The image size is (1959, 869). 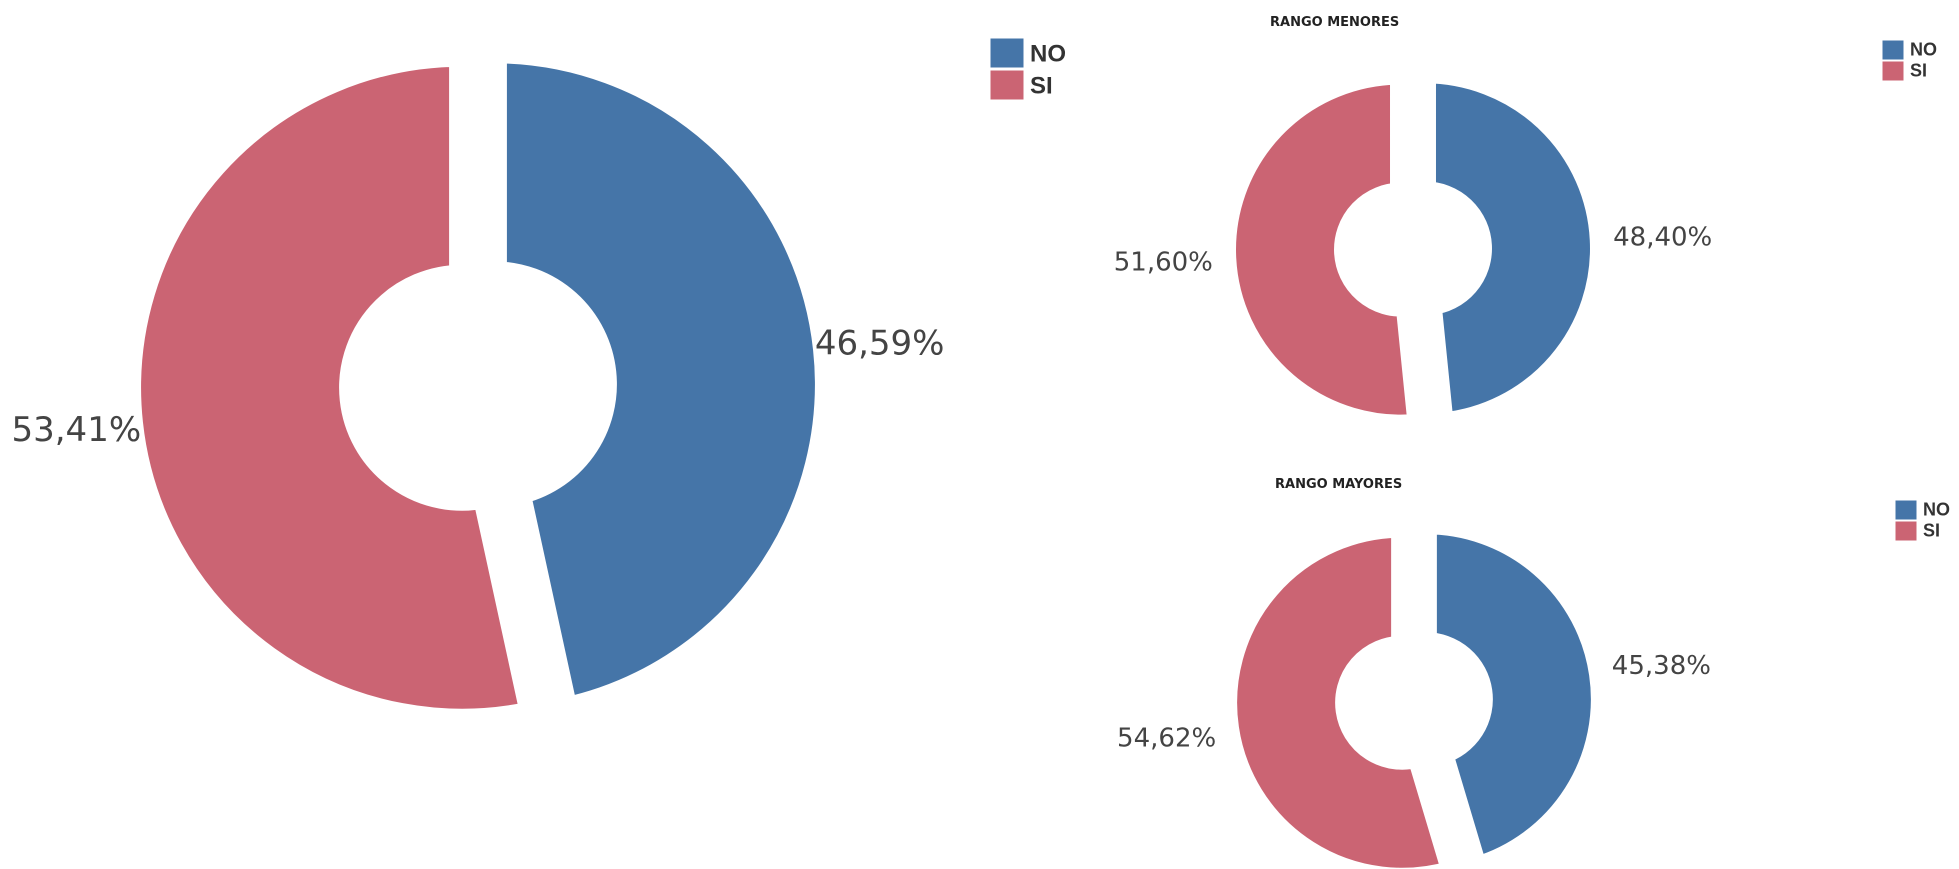 What do you see at coordinates (1163, 263) in the screenshot?
I see `slice-label-si: 51,60%` at bounding box center [1163, 263].